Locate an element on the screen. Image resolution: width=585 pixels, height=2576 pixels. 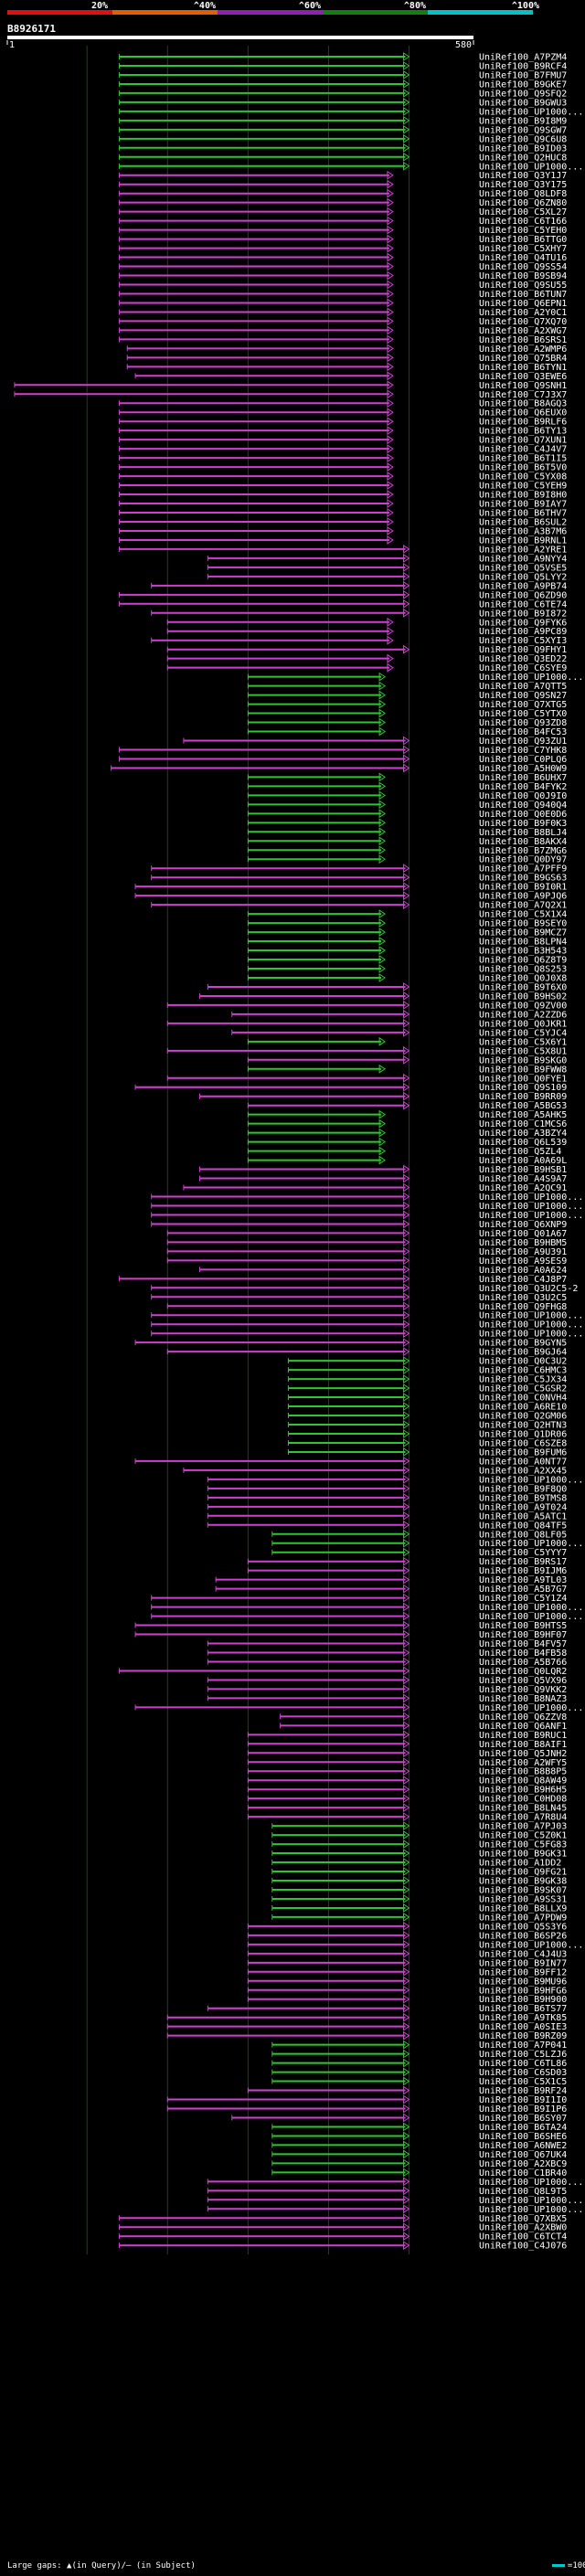
hit-label: UniRef100_Q5S3Y6 is located at coordinates (523, 1927).